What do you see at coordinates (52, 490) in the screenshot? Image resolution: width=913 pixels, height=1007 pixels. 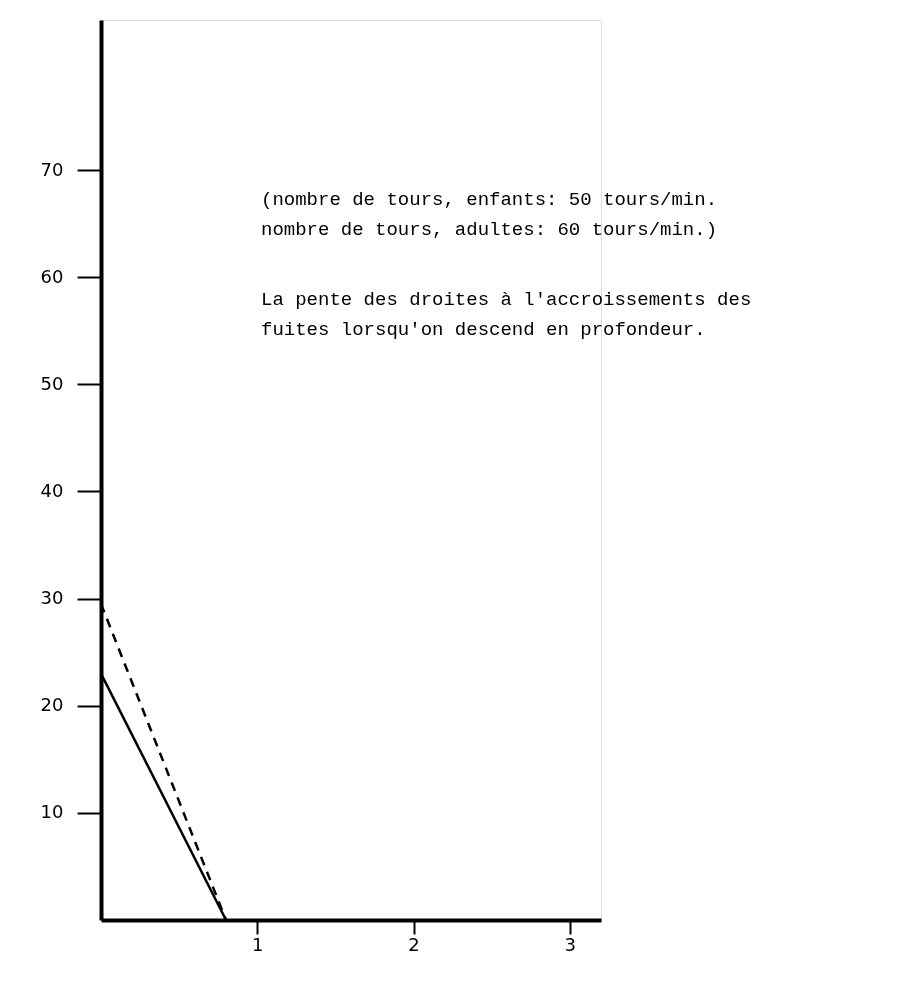 I see `y-tick-label: 40` at bounding box center [52, 490].